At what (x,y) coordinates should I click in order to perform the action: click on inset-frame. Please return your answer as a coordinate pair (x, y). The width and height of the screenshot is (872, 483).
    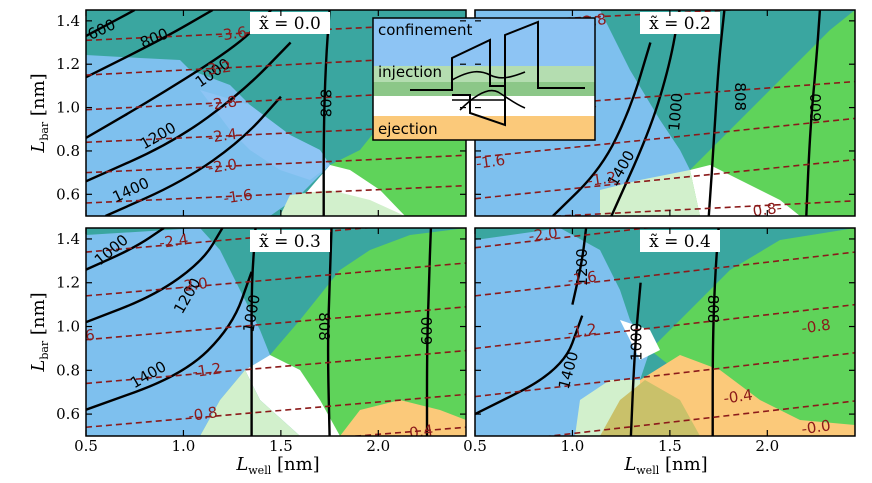
    Looking at the image, I should click on (484, 79).